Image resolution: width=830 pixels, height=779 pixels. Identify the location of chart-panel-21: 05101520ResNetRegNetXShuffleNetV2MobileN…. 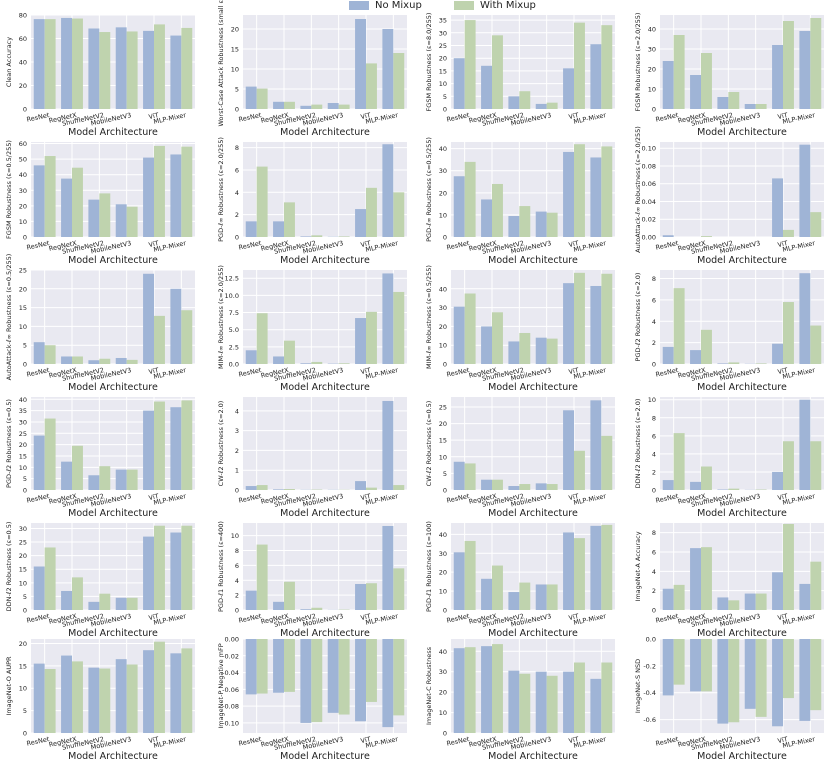
(100, 700).